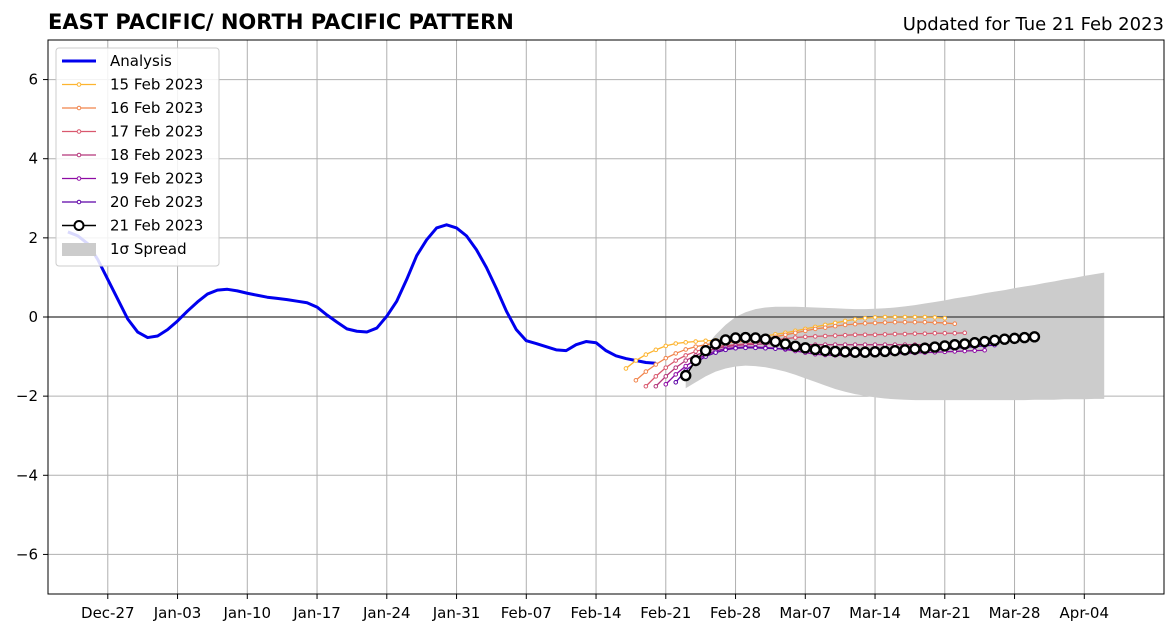 Image resolution: width=1176 pixels, height=633 pixels. I want to click on x-tick-label-8: Feb-21, so click(665, 613).